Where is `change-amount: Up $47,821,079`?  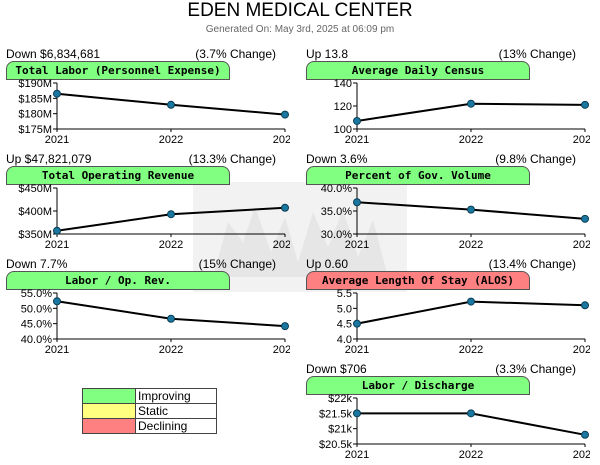
change-amount: Up $47,821,079 is located at coordinates (49, 159).